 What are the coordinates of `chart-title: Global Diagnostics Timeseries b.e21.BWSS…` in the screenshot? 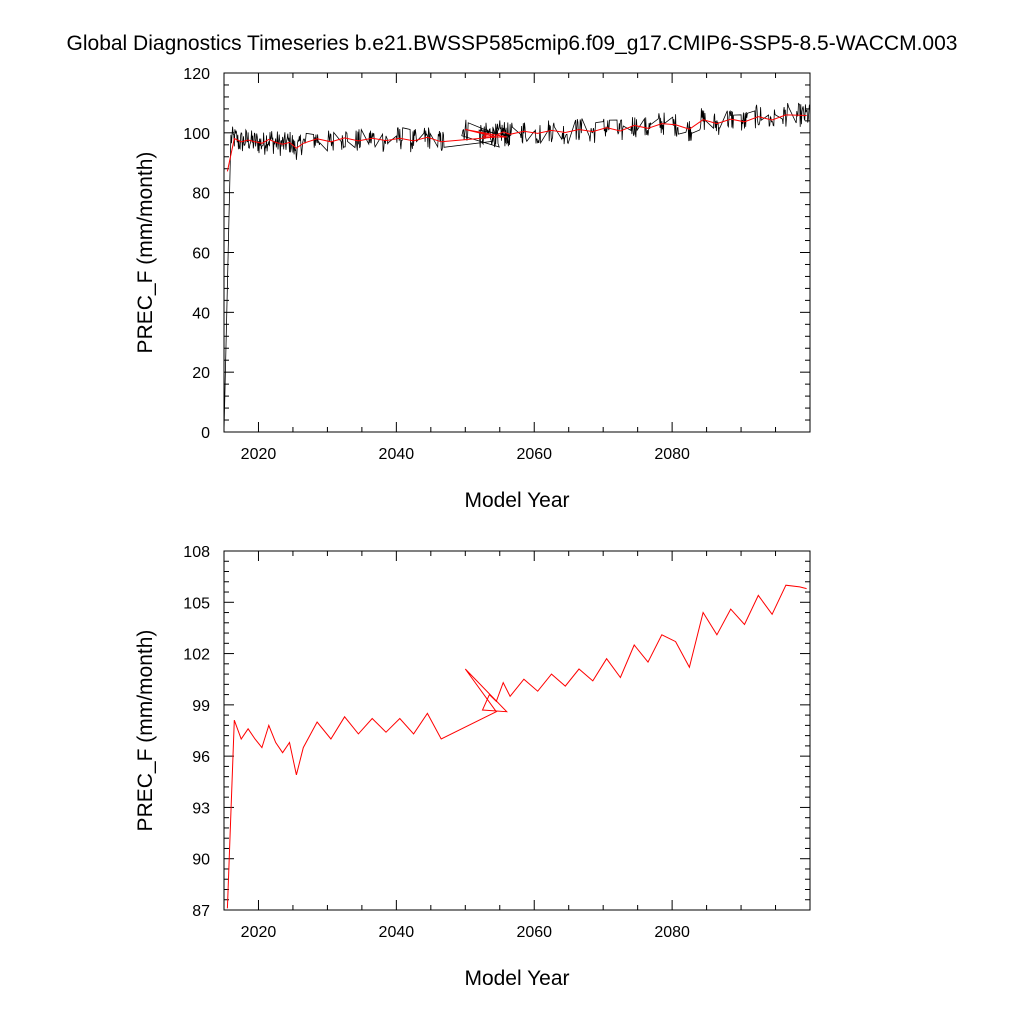 It's located at (512, 43).